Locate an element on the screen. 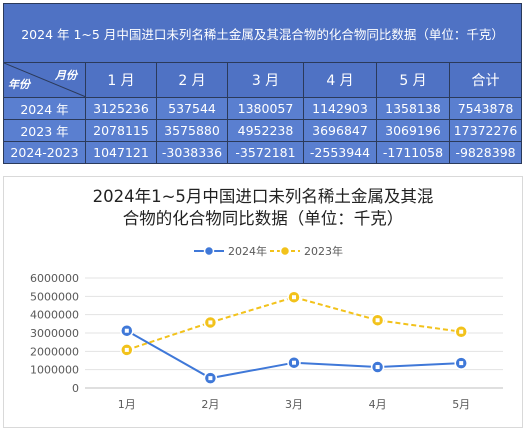  chart-series is located at coordinates (294, 337).